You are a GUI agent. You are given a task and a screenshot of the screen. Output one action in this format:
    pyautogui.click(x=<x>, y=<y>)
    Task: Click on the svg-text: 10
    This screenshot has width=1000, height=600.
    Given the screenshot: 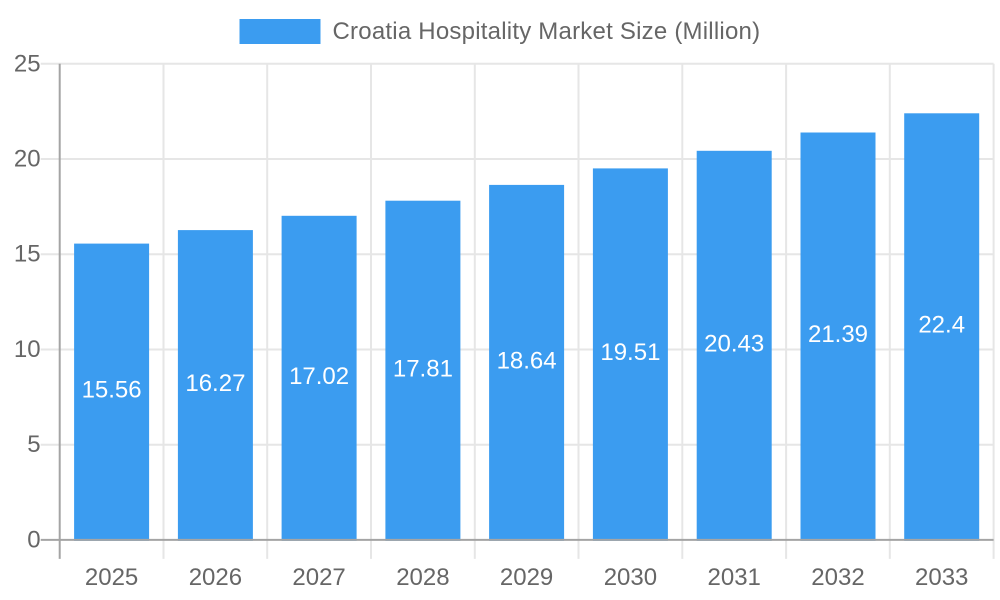 What is the action you would take?
    pyautogui.click(x=27, y=349)
    